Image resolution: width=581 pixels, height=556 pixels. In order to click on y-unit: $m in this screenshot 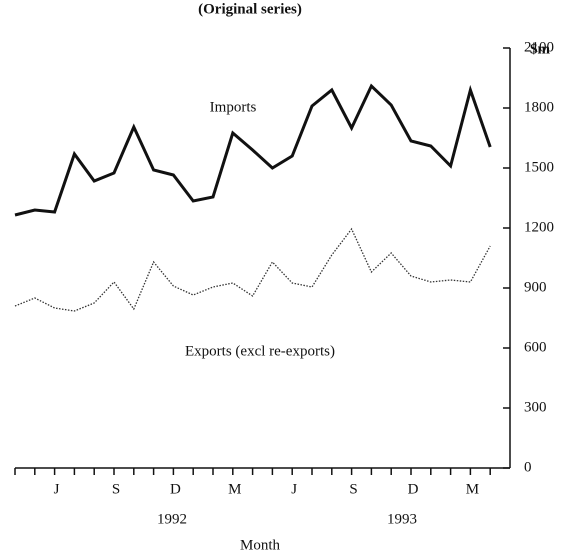, I will do `click(540, 49)`.